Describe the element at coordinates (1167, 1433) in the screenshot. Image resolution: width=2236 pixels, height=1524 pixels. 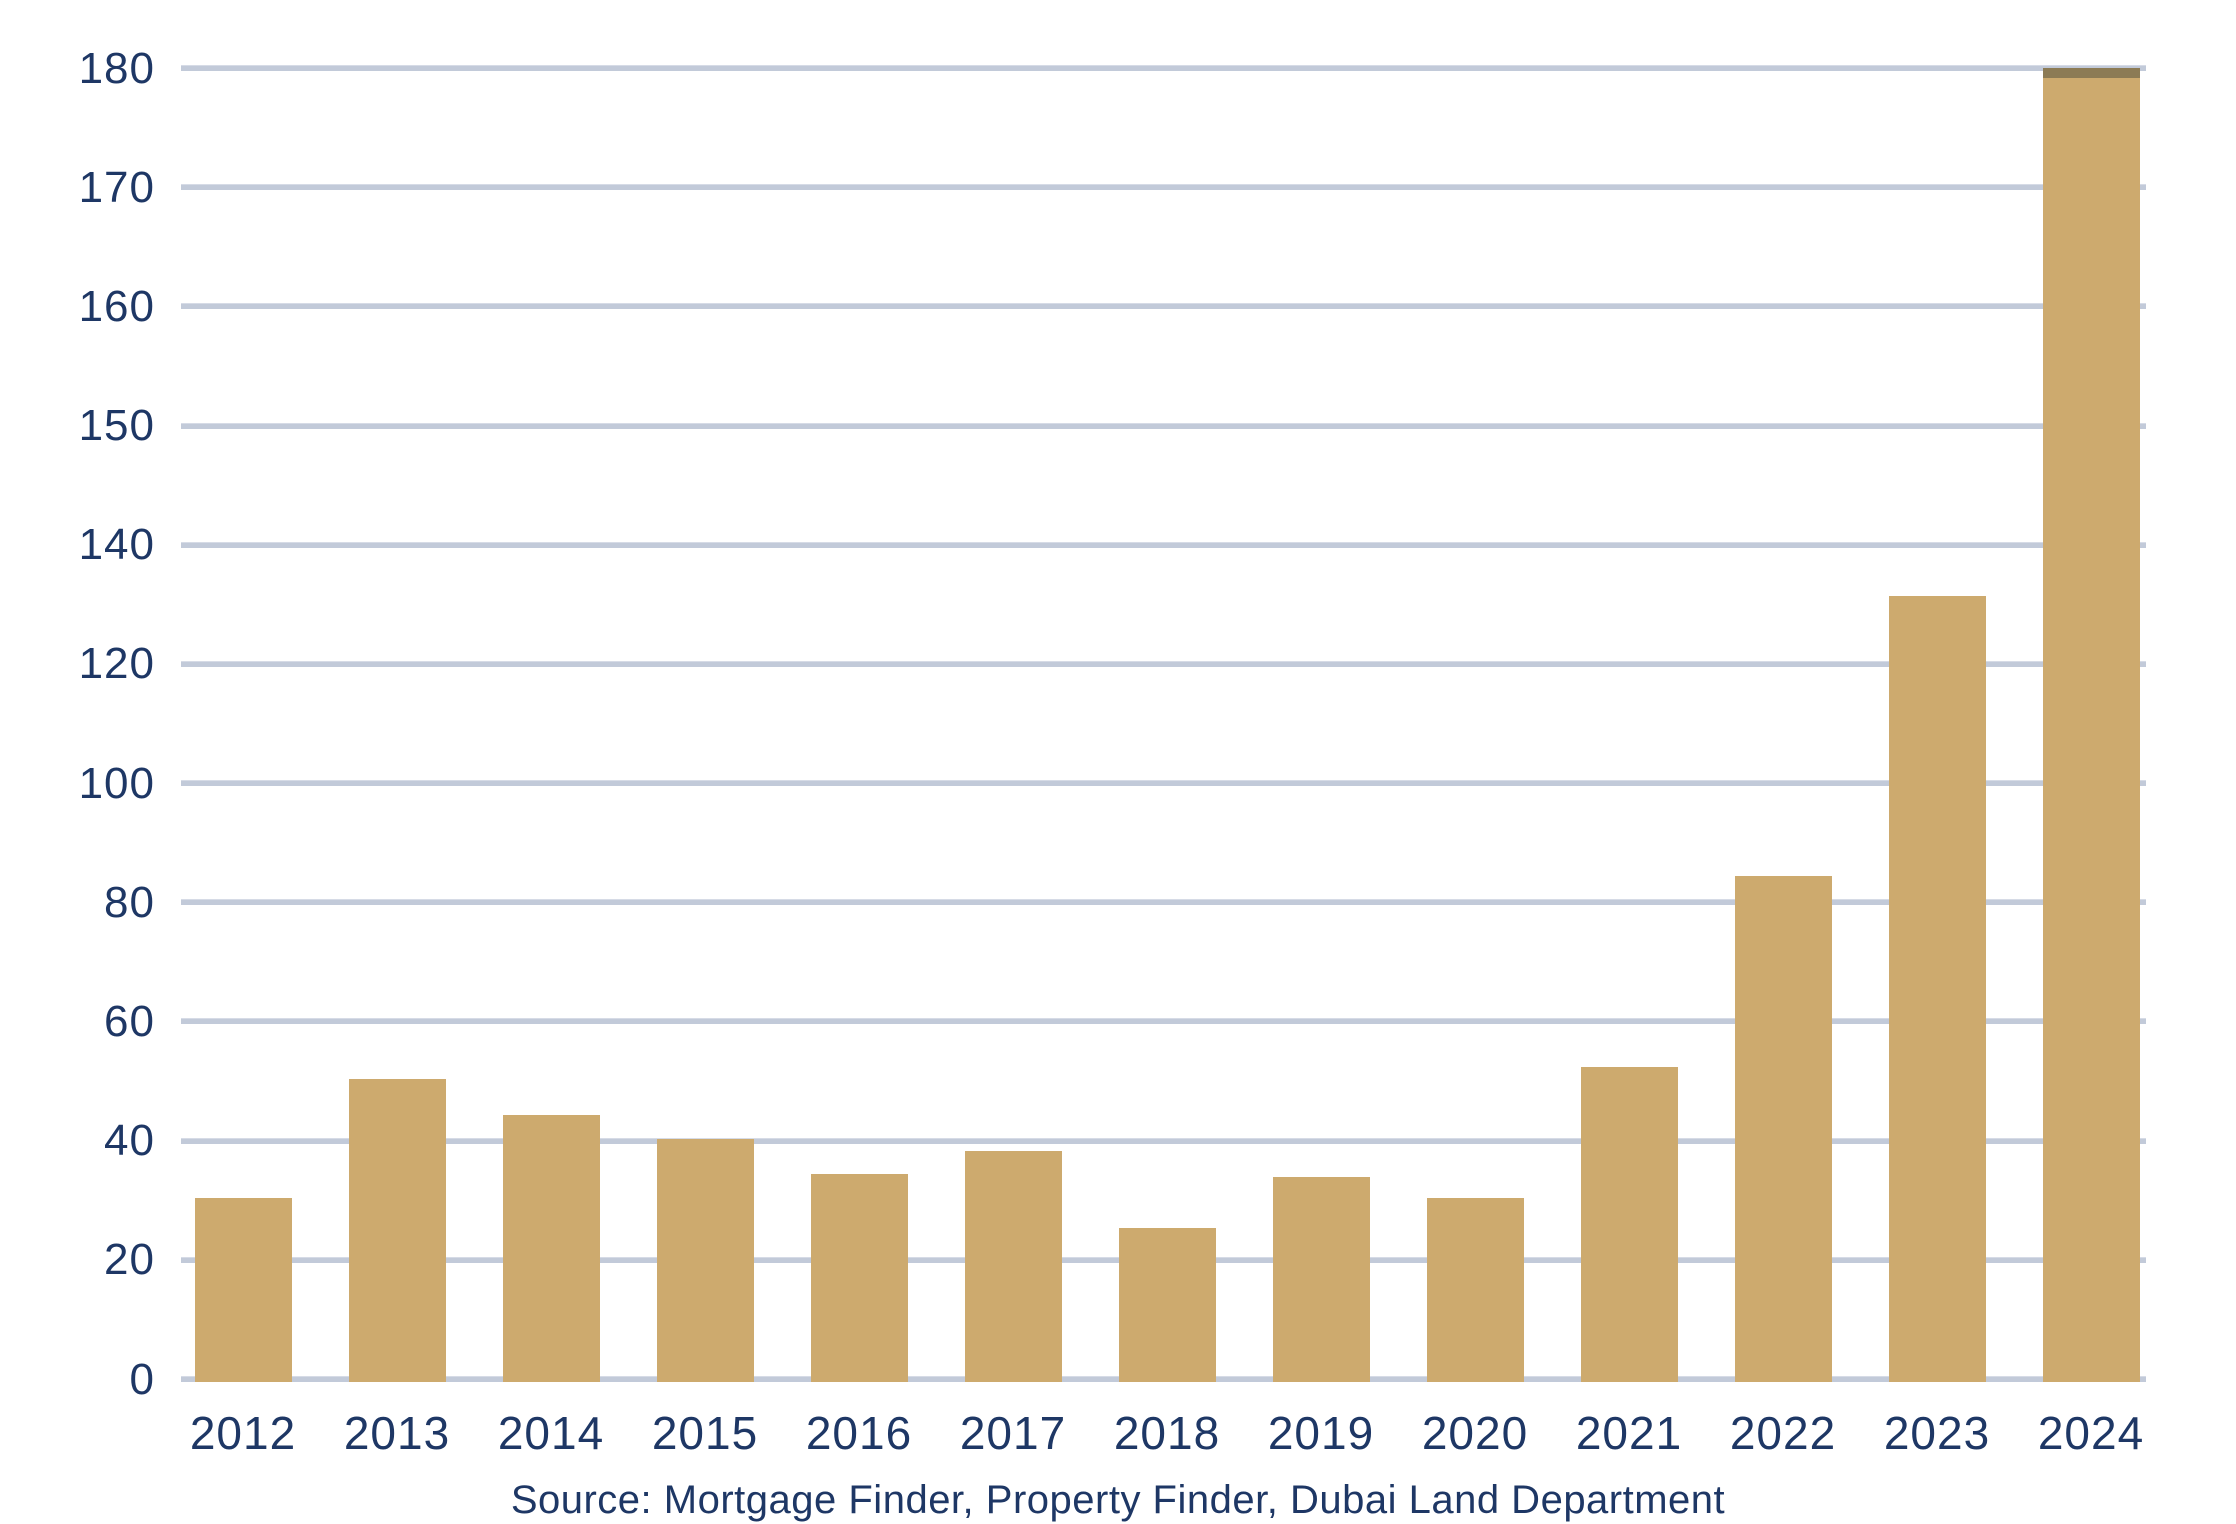
I see `x-axis-label: 2018` at that location.